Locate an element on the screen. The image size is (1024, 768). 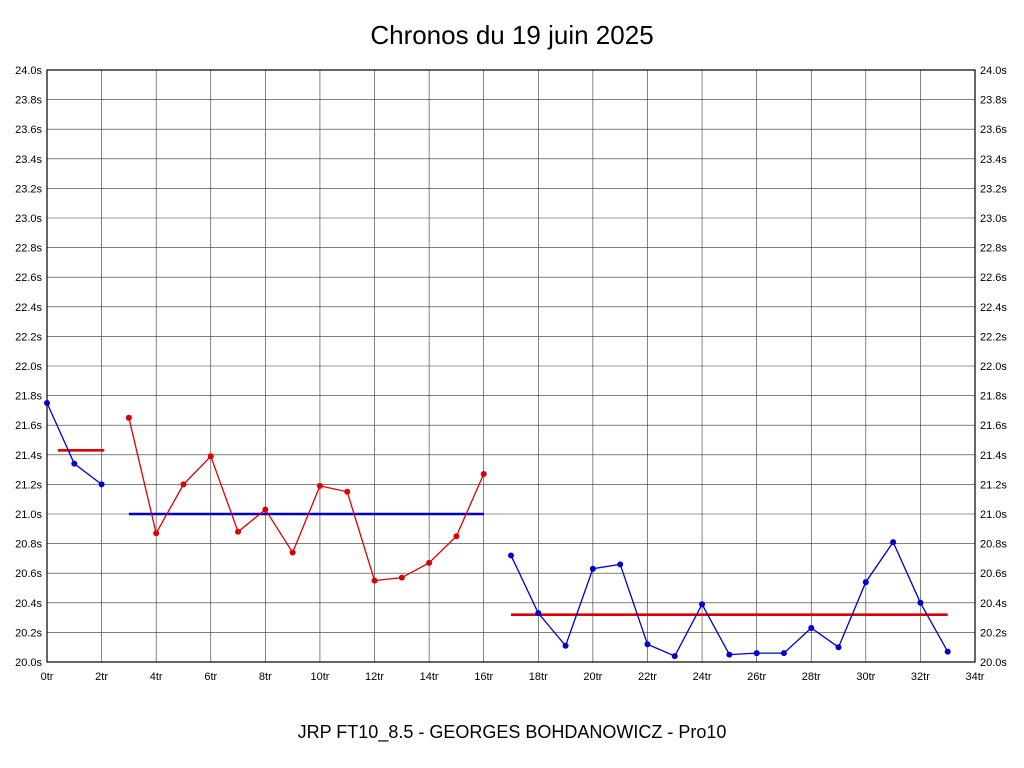
y-tick-label-left: 22.0s is located at coordinates (28, 367).